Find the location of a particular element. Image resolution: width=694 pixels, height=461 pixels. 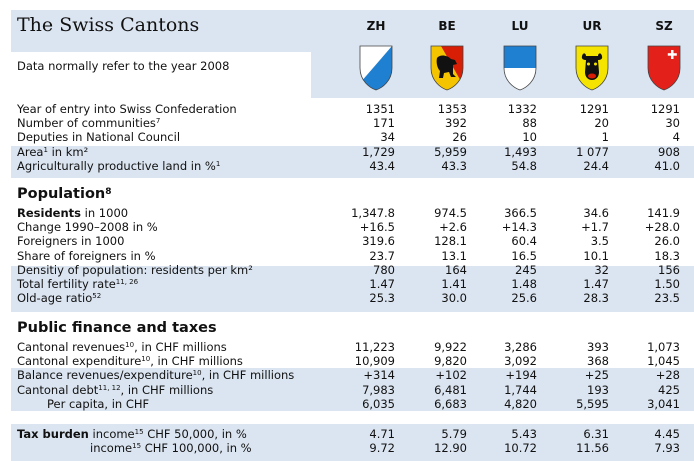

table-row: Deputies in National Council 34 26 10 1 4 is located at coordinates (347, 137).